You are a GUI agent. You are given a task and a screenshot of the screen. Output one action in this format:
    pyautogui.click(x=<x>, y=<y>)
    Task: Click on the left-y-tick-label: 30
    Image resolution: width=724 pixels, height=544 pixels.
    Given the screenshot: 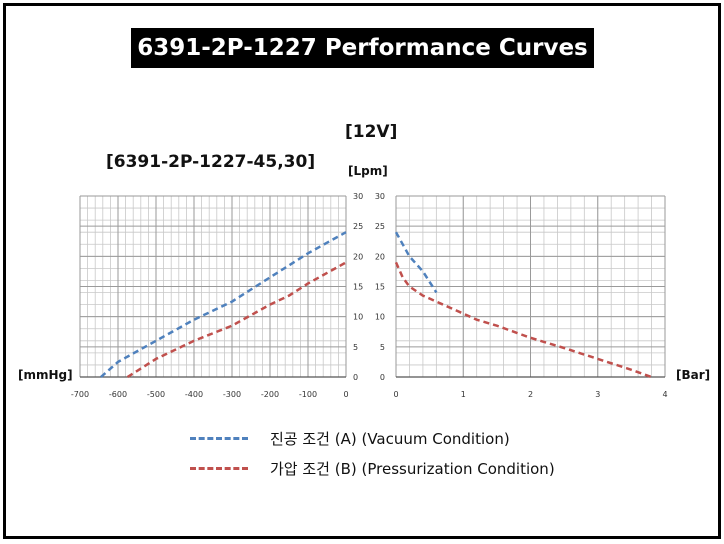 What is the action you would take?
    pyautogui.click(x=358, y=196)
    